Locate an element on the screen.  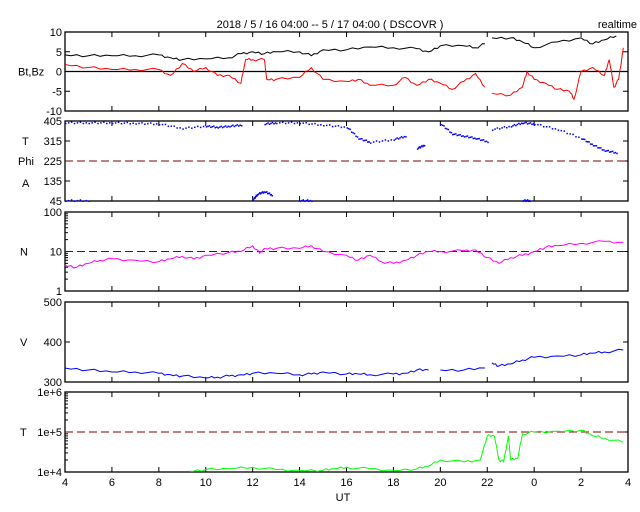
y-axis-label: Bt,Bz is located at coordinates (31, 73).